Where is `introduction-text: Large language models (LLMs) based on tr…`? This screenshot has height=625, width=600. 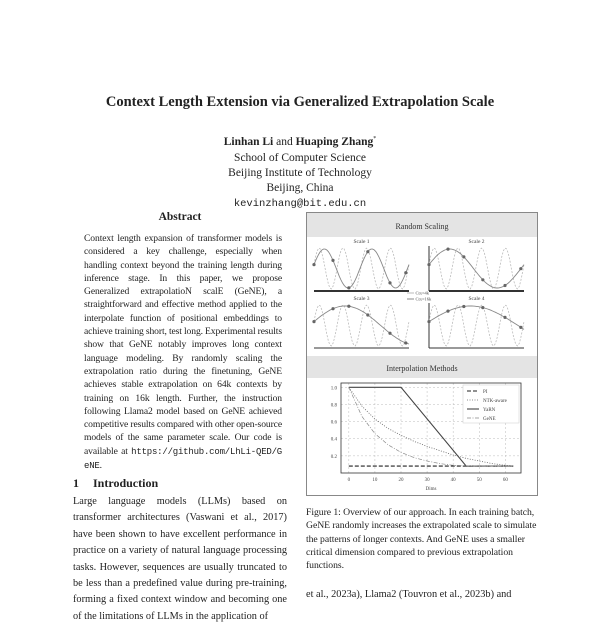
introduction-text: Large language models (LLMs) based on tr… is located at coordinates (180, 559).